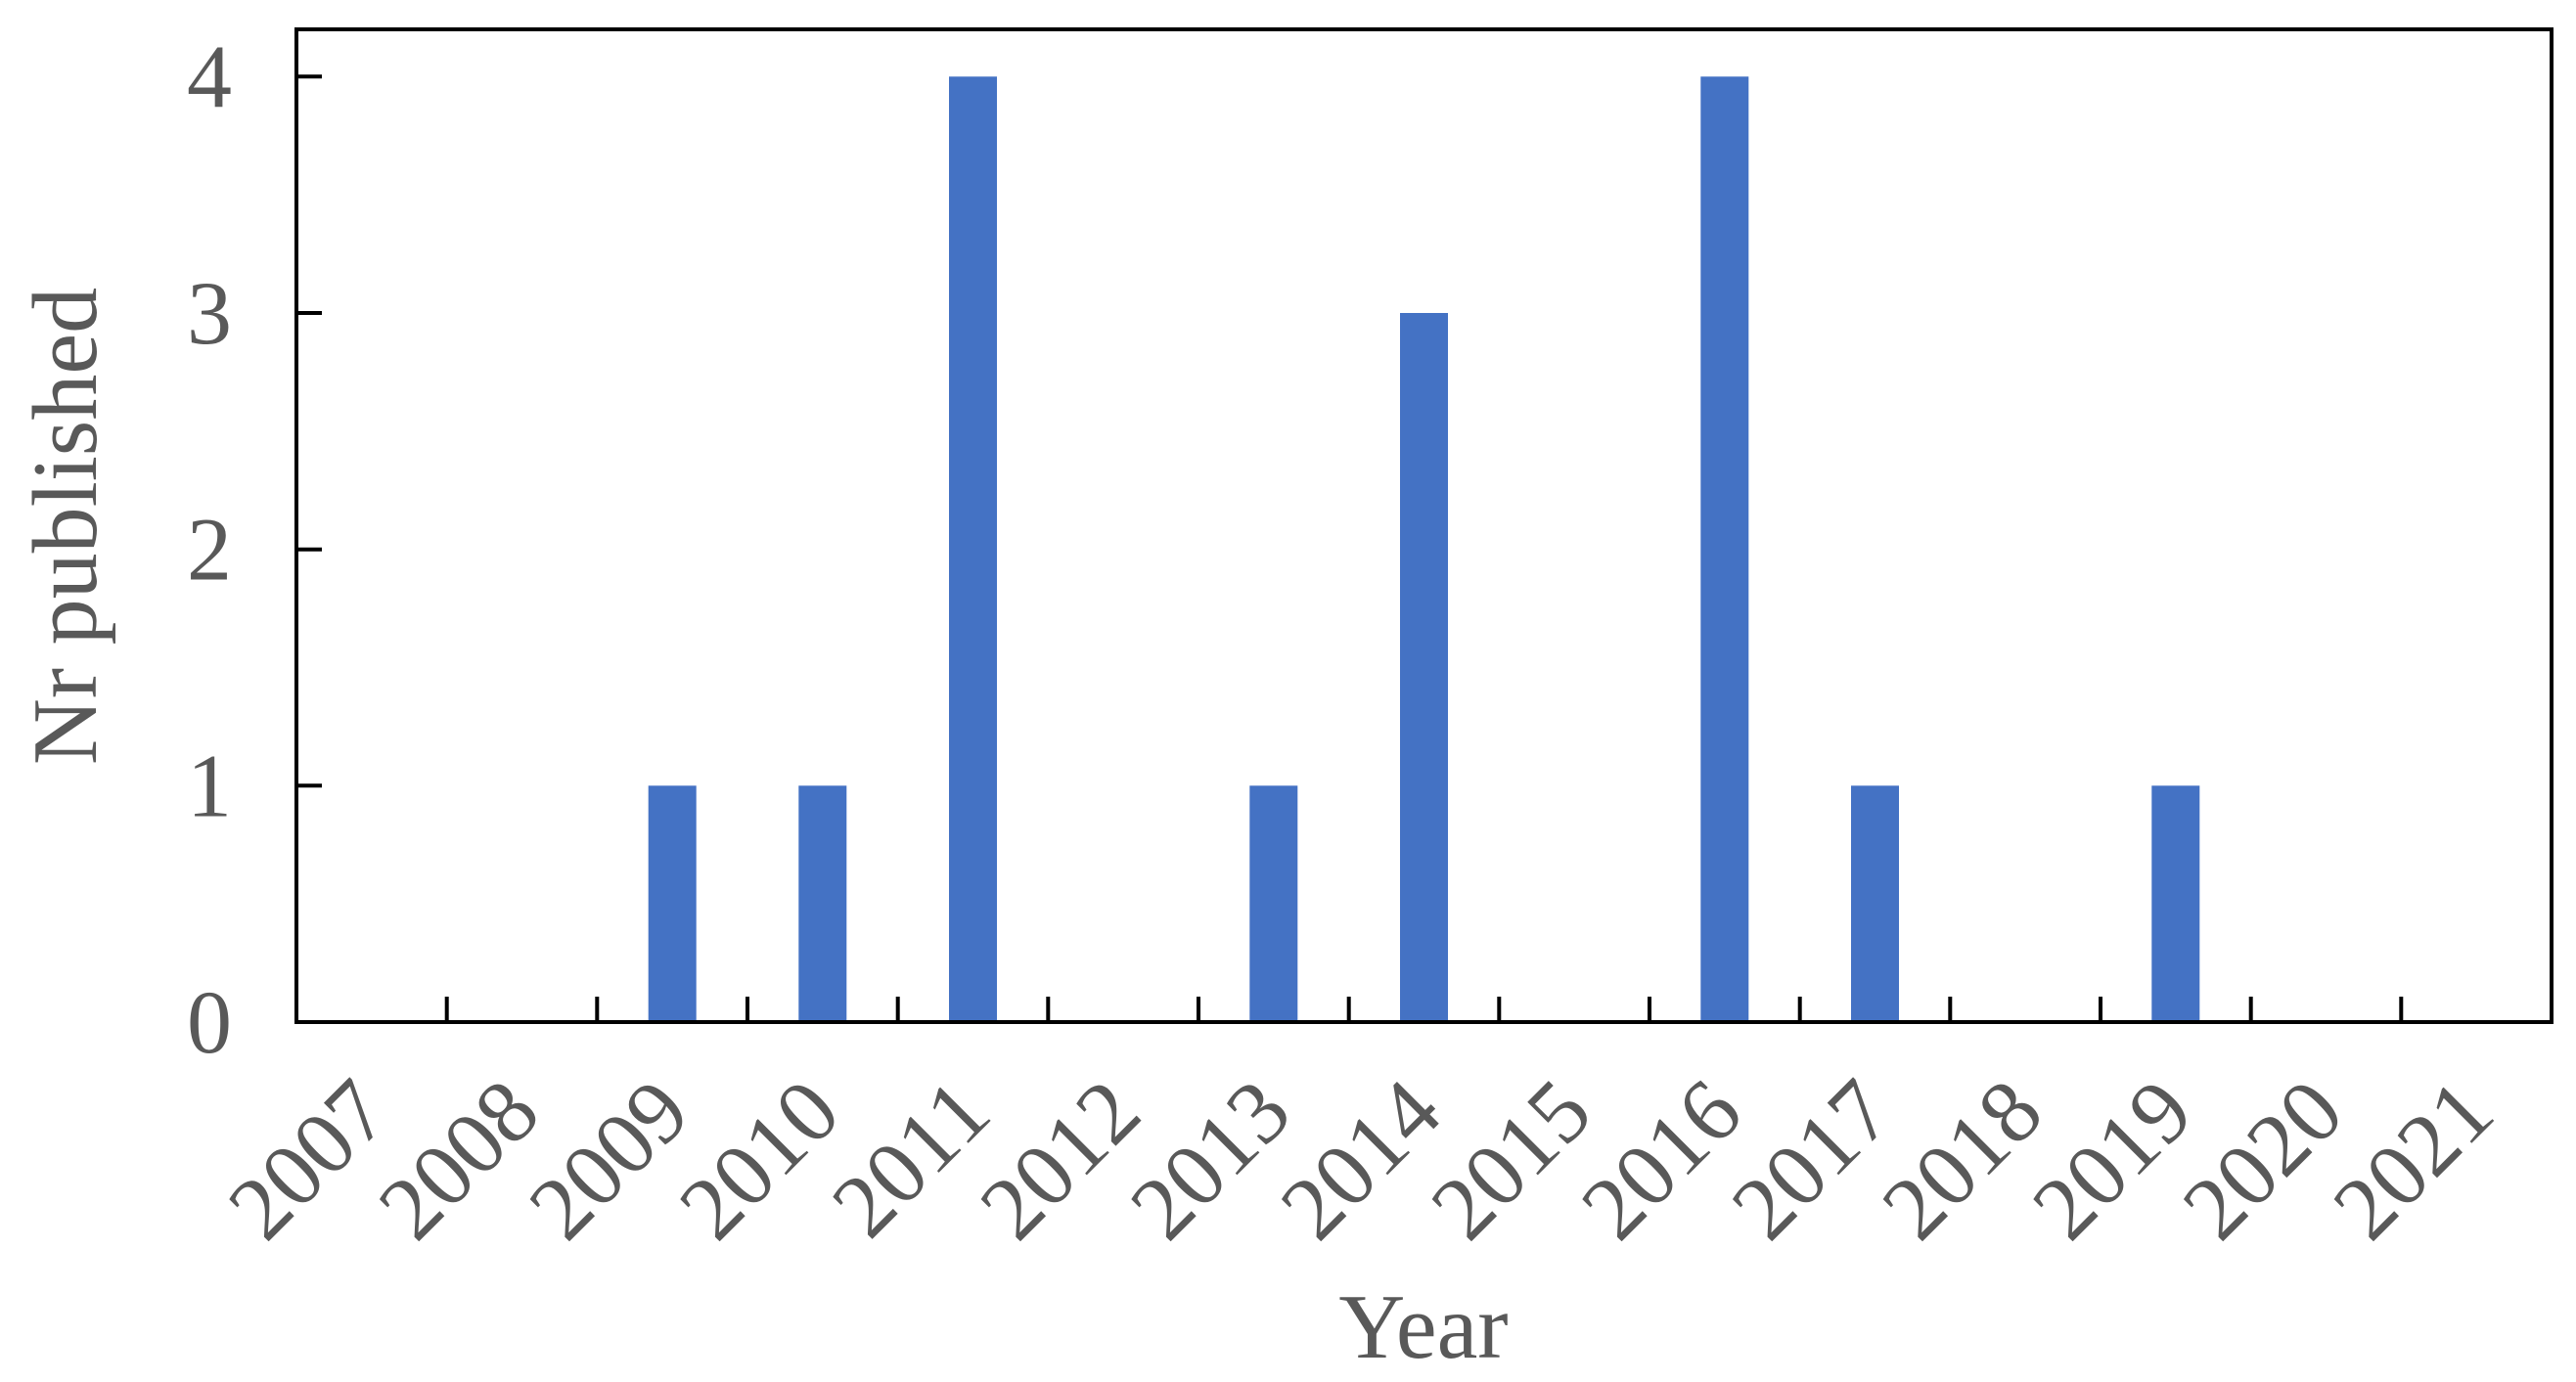 The width and height of the screenshot is (2576, 1382). What do you see at coordinates (458, 1159) in the screenshot?
I see `x-tick-label-2008: 2008` at bounding box center [458, 1159].